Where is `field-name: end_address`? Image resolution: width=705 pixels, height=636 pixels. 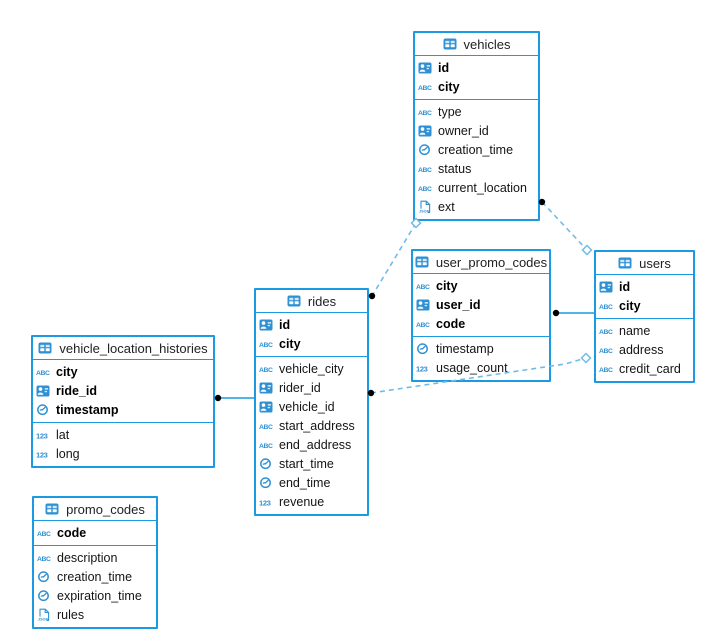
field-name: end_address is located at coordinates (315, 444).